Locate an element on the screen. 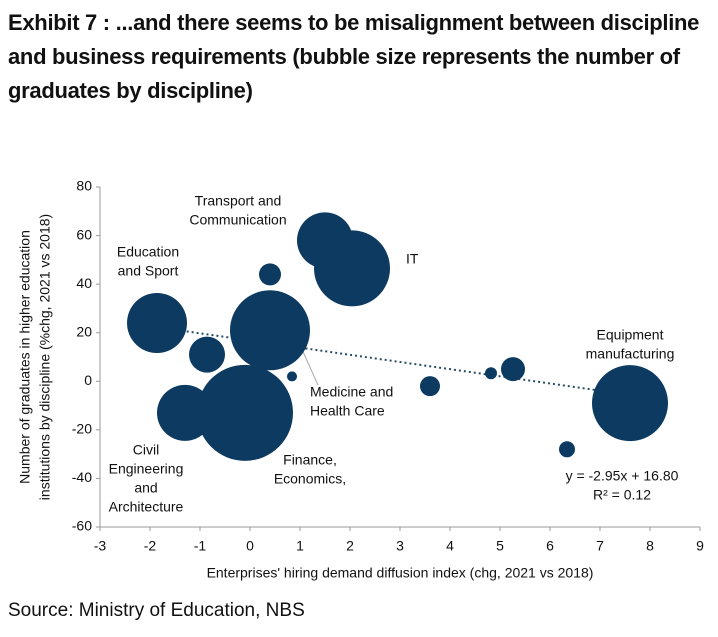  annotation: Equipment is located at coordinates (630, 335).